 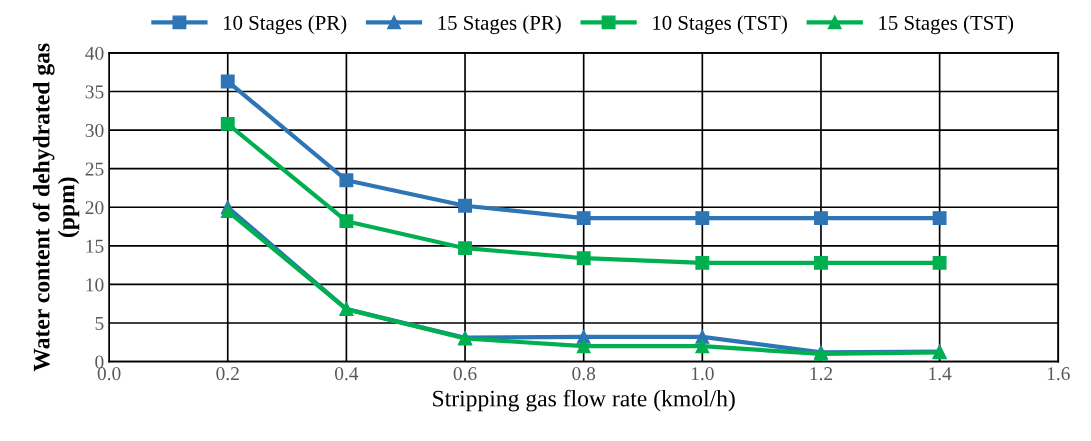 I want to click on y-tick-label: 5, so click(x=99, y=323).